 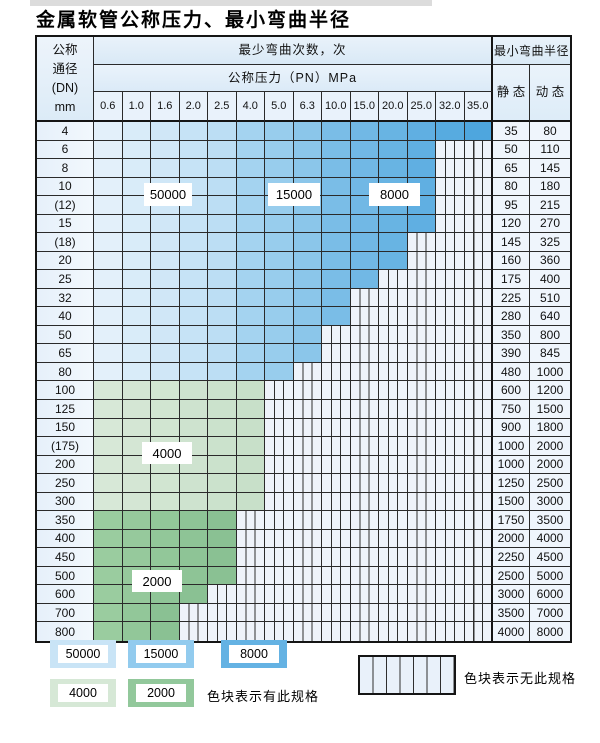 What do you see at coordinates (65, 465) in the screenshot?
I see `dn-cell: 200` at bounding box center [65, 465].